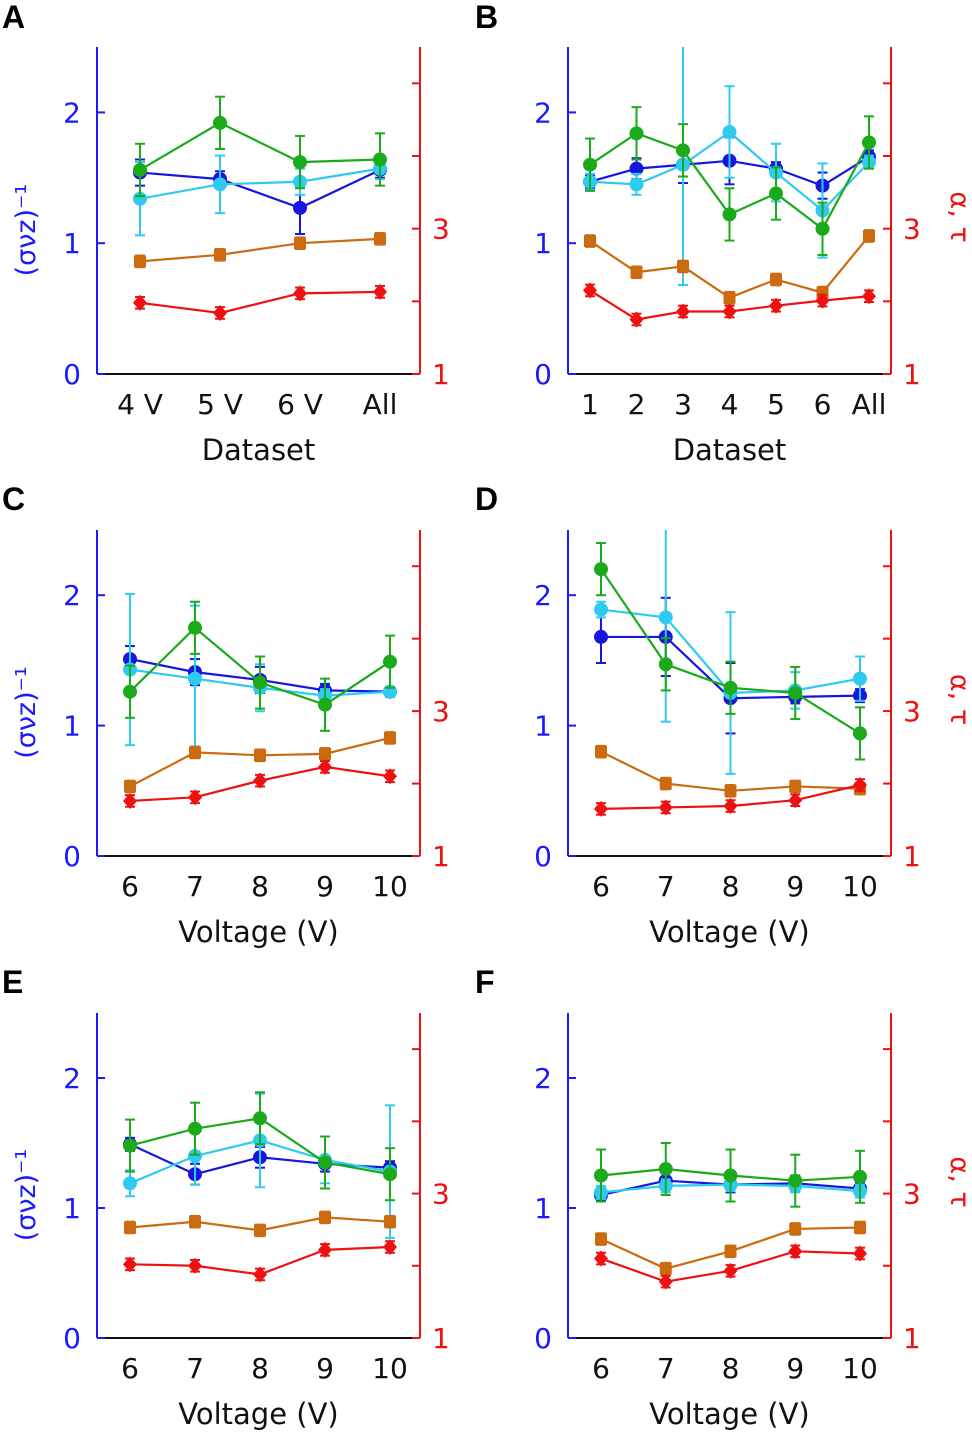  I want to click on left-tick-label: 2, so click(72, 1078).